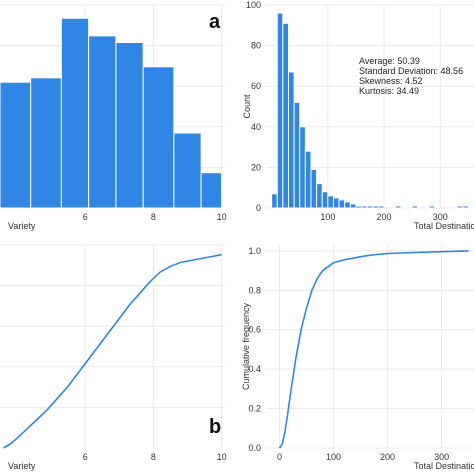 Image resolution: width=474 pixels, height=474 pixels. What do you see at coordinates (215, 22) in the screenshot?
I see `panel-letter-a: a` at bounding box center [215, 22].